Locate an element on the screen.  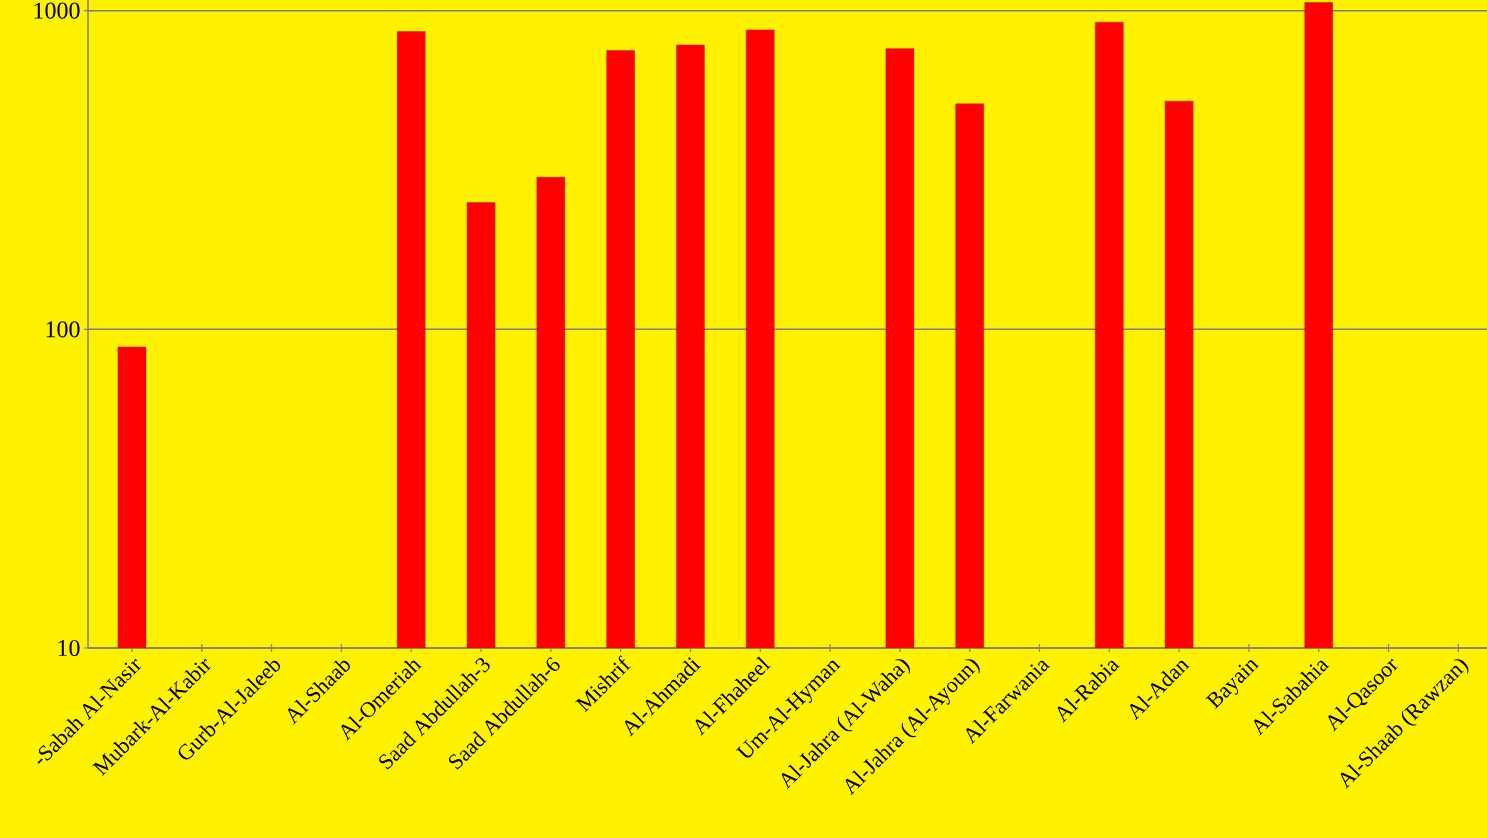
y-tick-label: 10 is located at coordinates (69, 648).